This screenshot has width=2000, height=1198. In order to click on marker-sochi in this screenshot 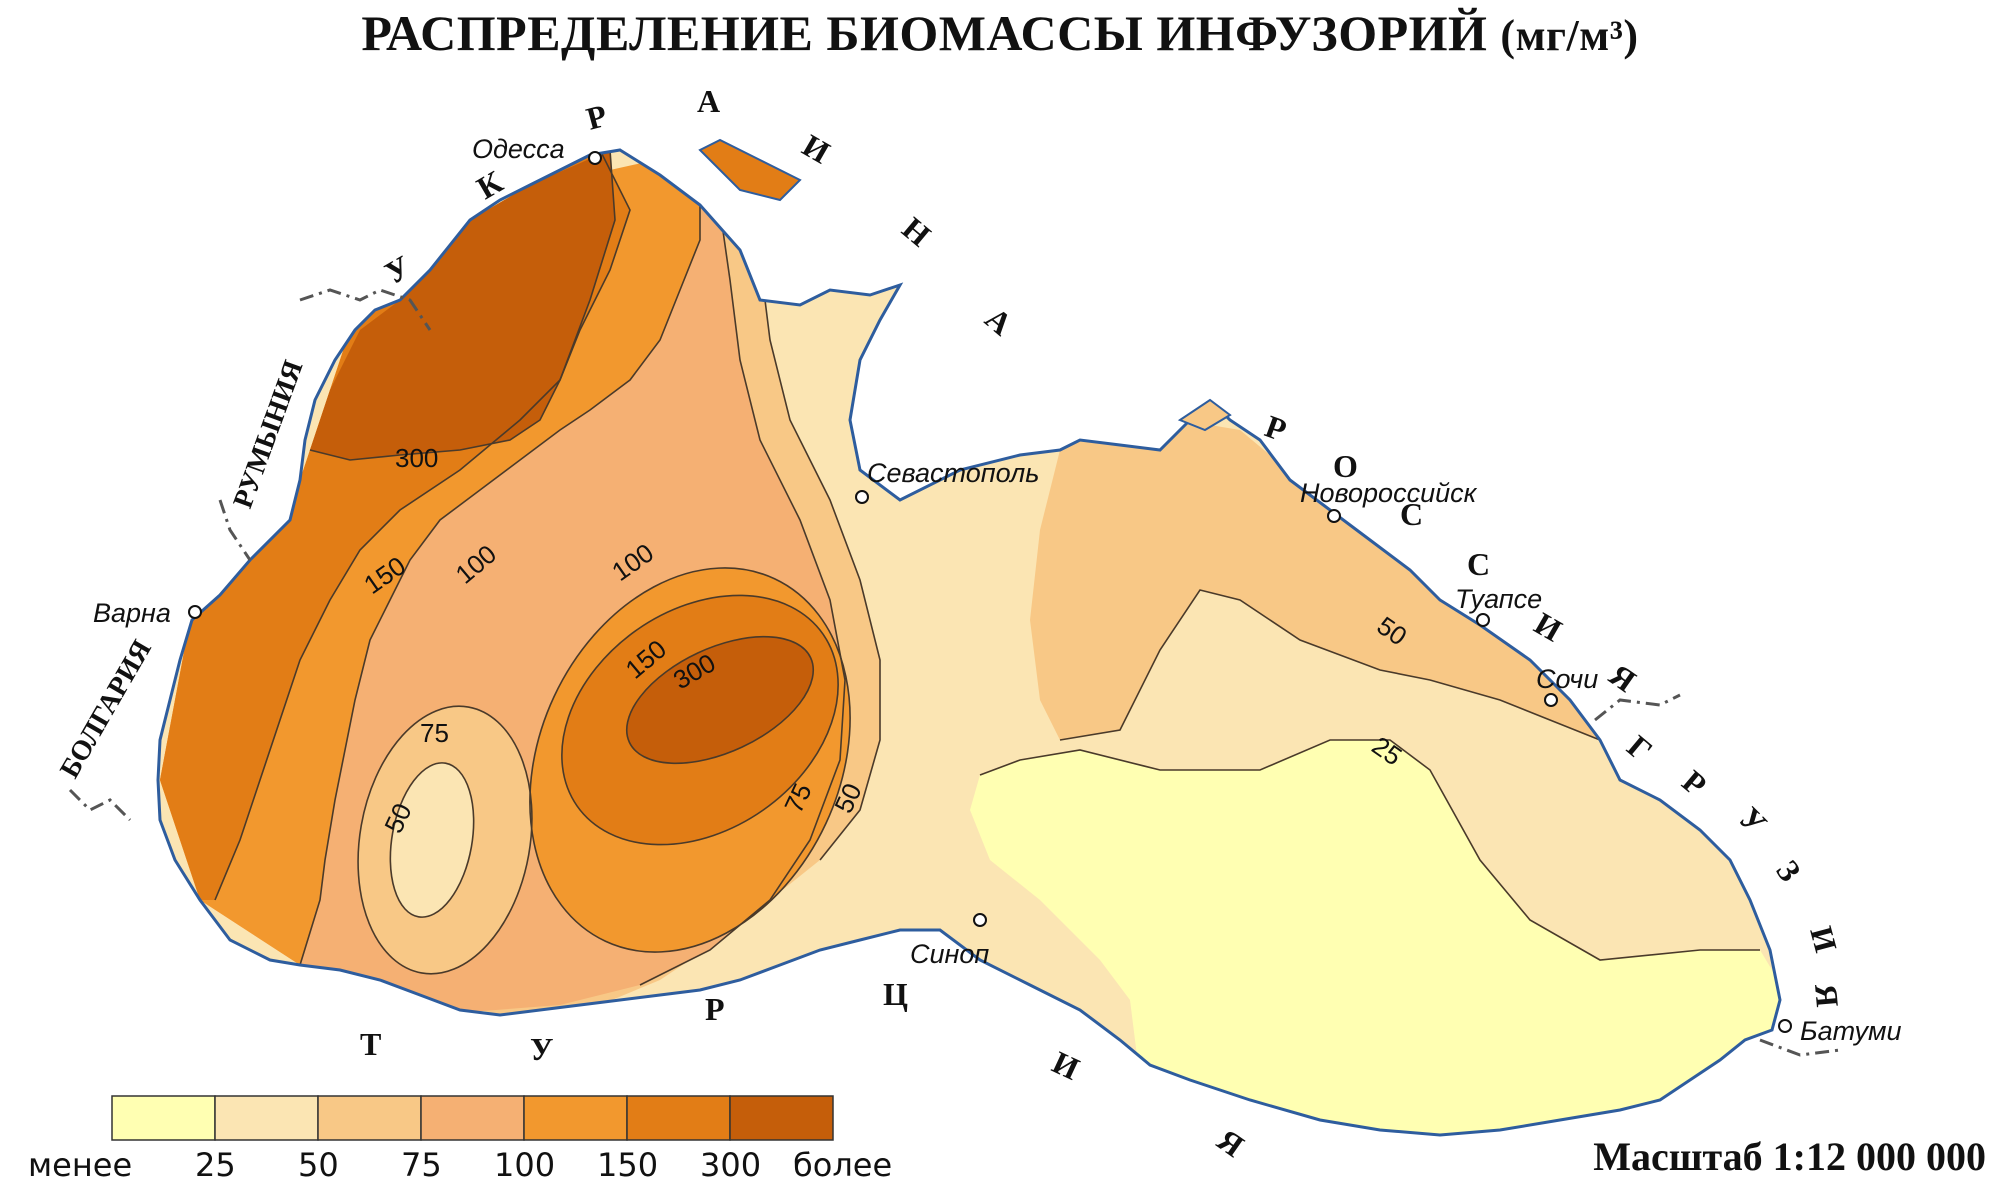, I will do `click(1551, 700)`.